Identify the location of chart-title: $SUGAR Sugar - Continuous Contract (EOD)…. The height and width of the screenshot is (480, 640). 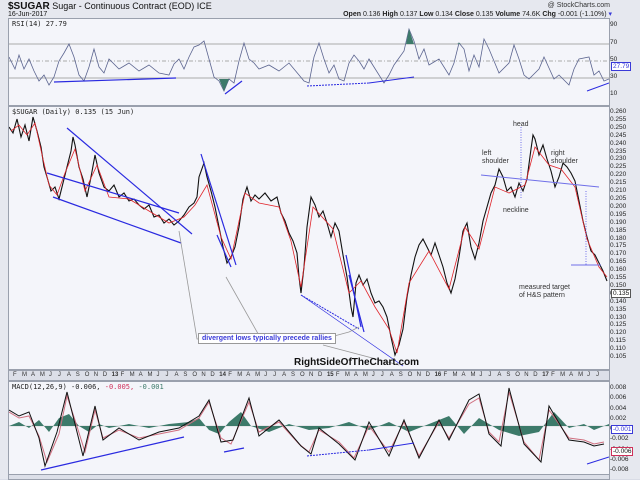
(110, 6).